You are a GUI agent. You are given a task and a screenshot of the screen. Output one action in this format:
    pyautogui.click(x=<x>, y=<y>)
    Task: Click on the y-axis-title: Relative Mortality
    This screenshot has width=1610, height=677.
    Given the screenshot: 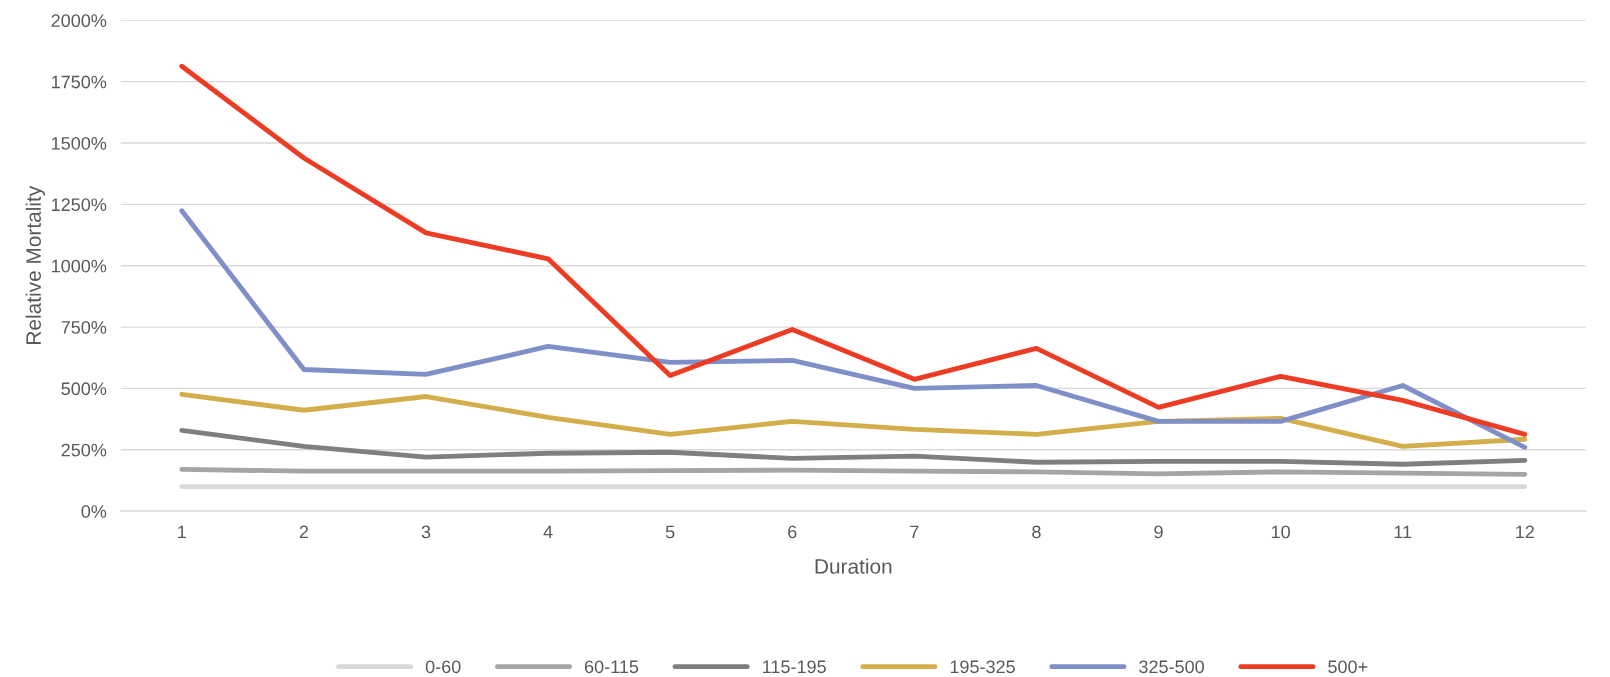 What is the action you would take?
    pyautogui.click(x=35, y=264)
    